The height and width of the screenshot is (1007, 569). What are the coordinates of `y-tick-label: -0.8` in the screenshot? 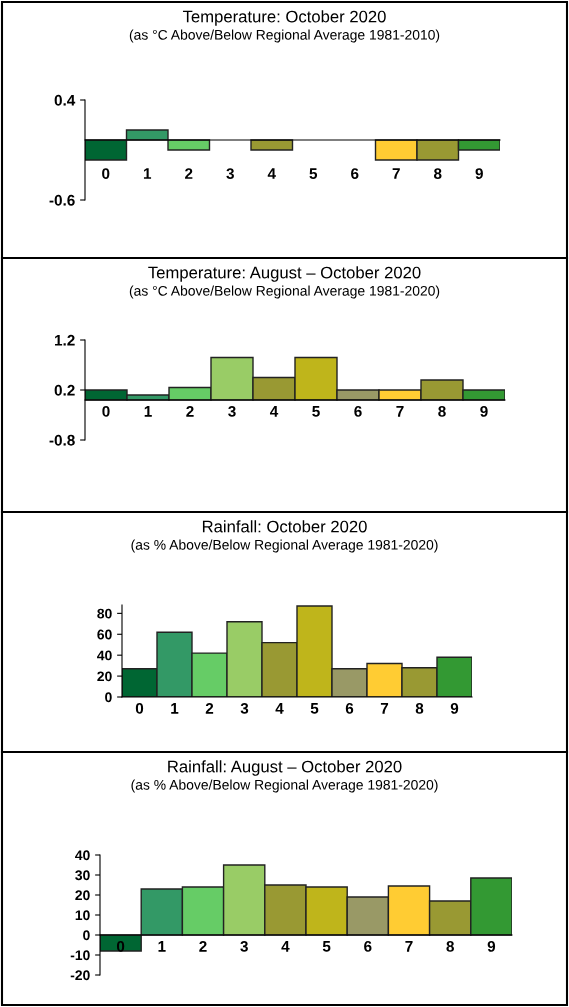 It's located at (62, 440).